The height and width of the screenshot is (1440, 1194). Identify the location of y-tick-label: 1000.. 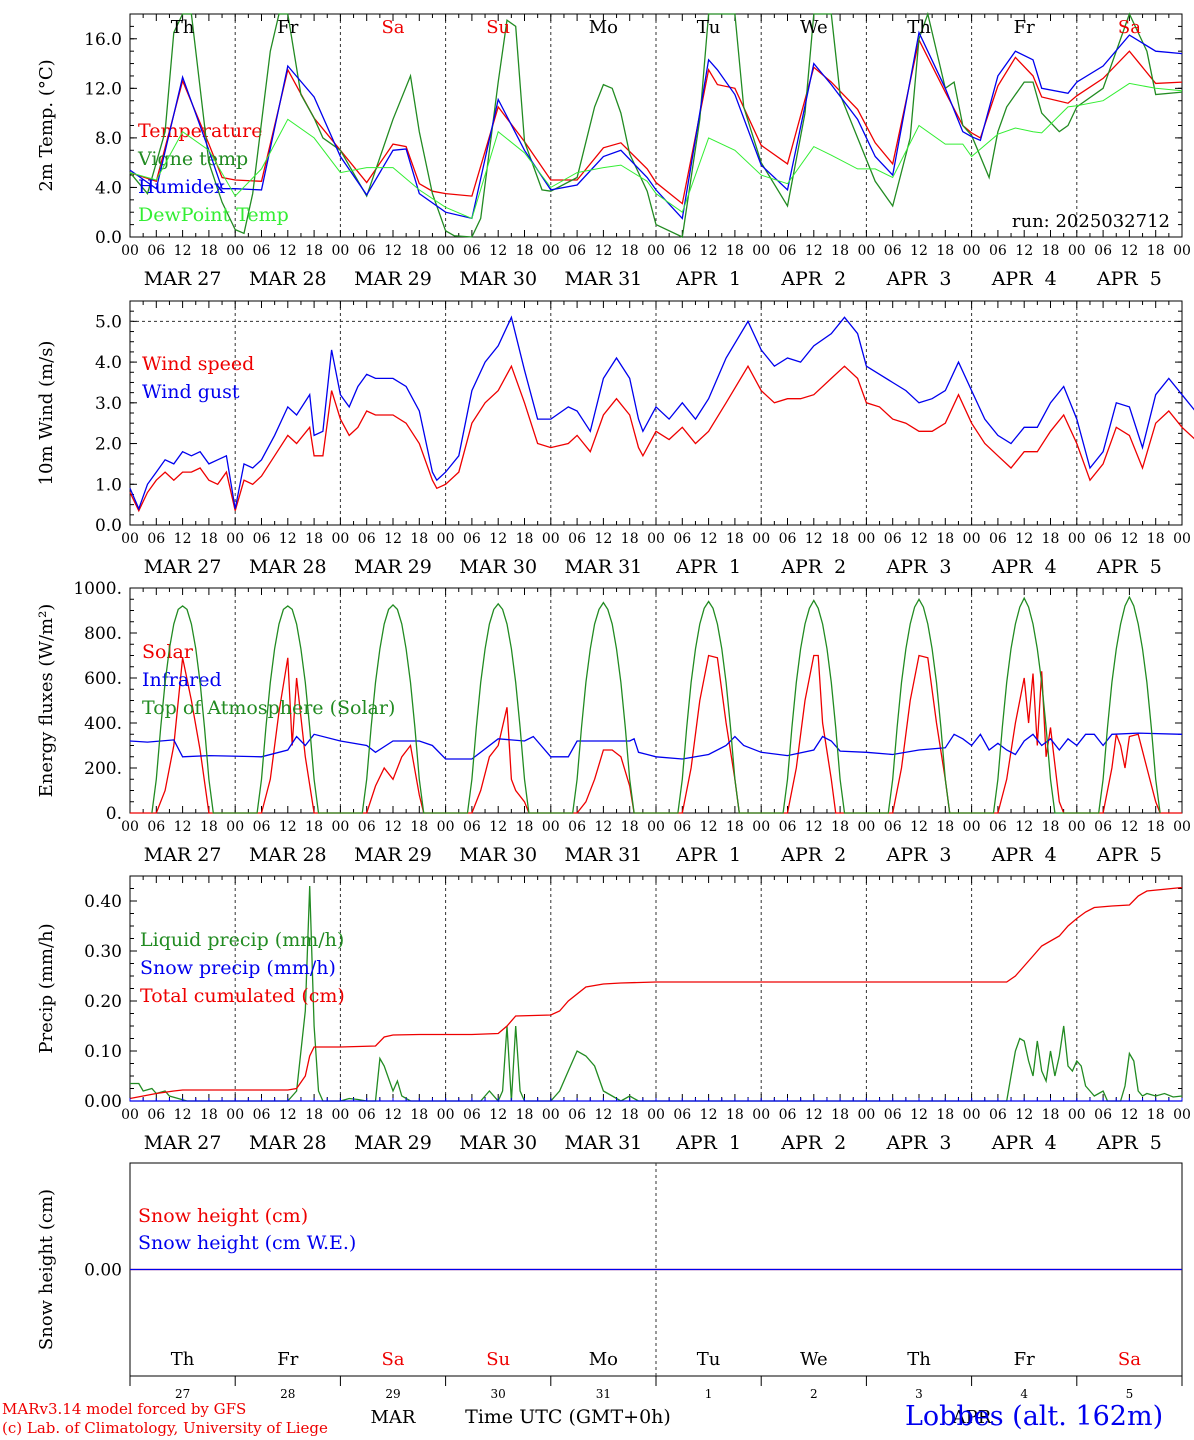
(97, 589).